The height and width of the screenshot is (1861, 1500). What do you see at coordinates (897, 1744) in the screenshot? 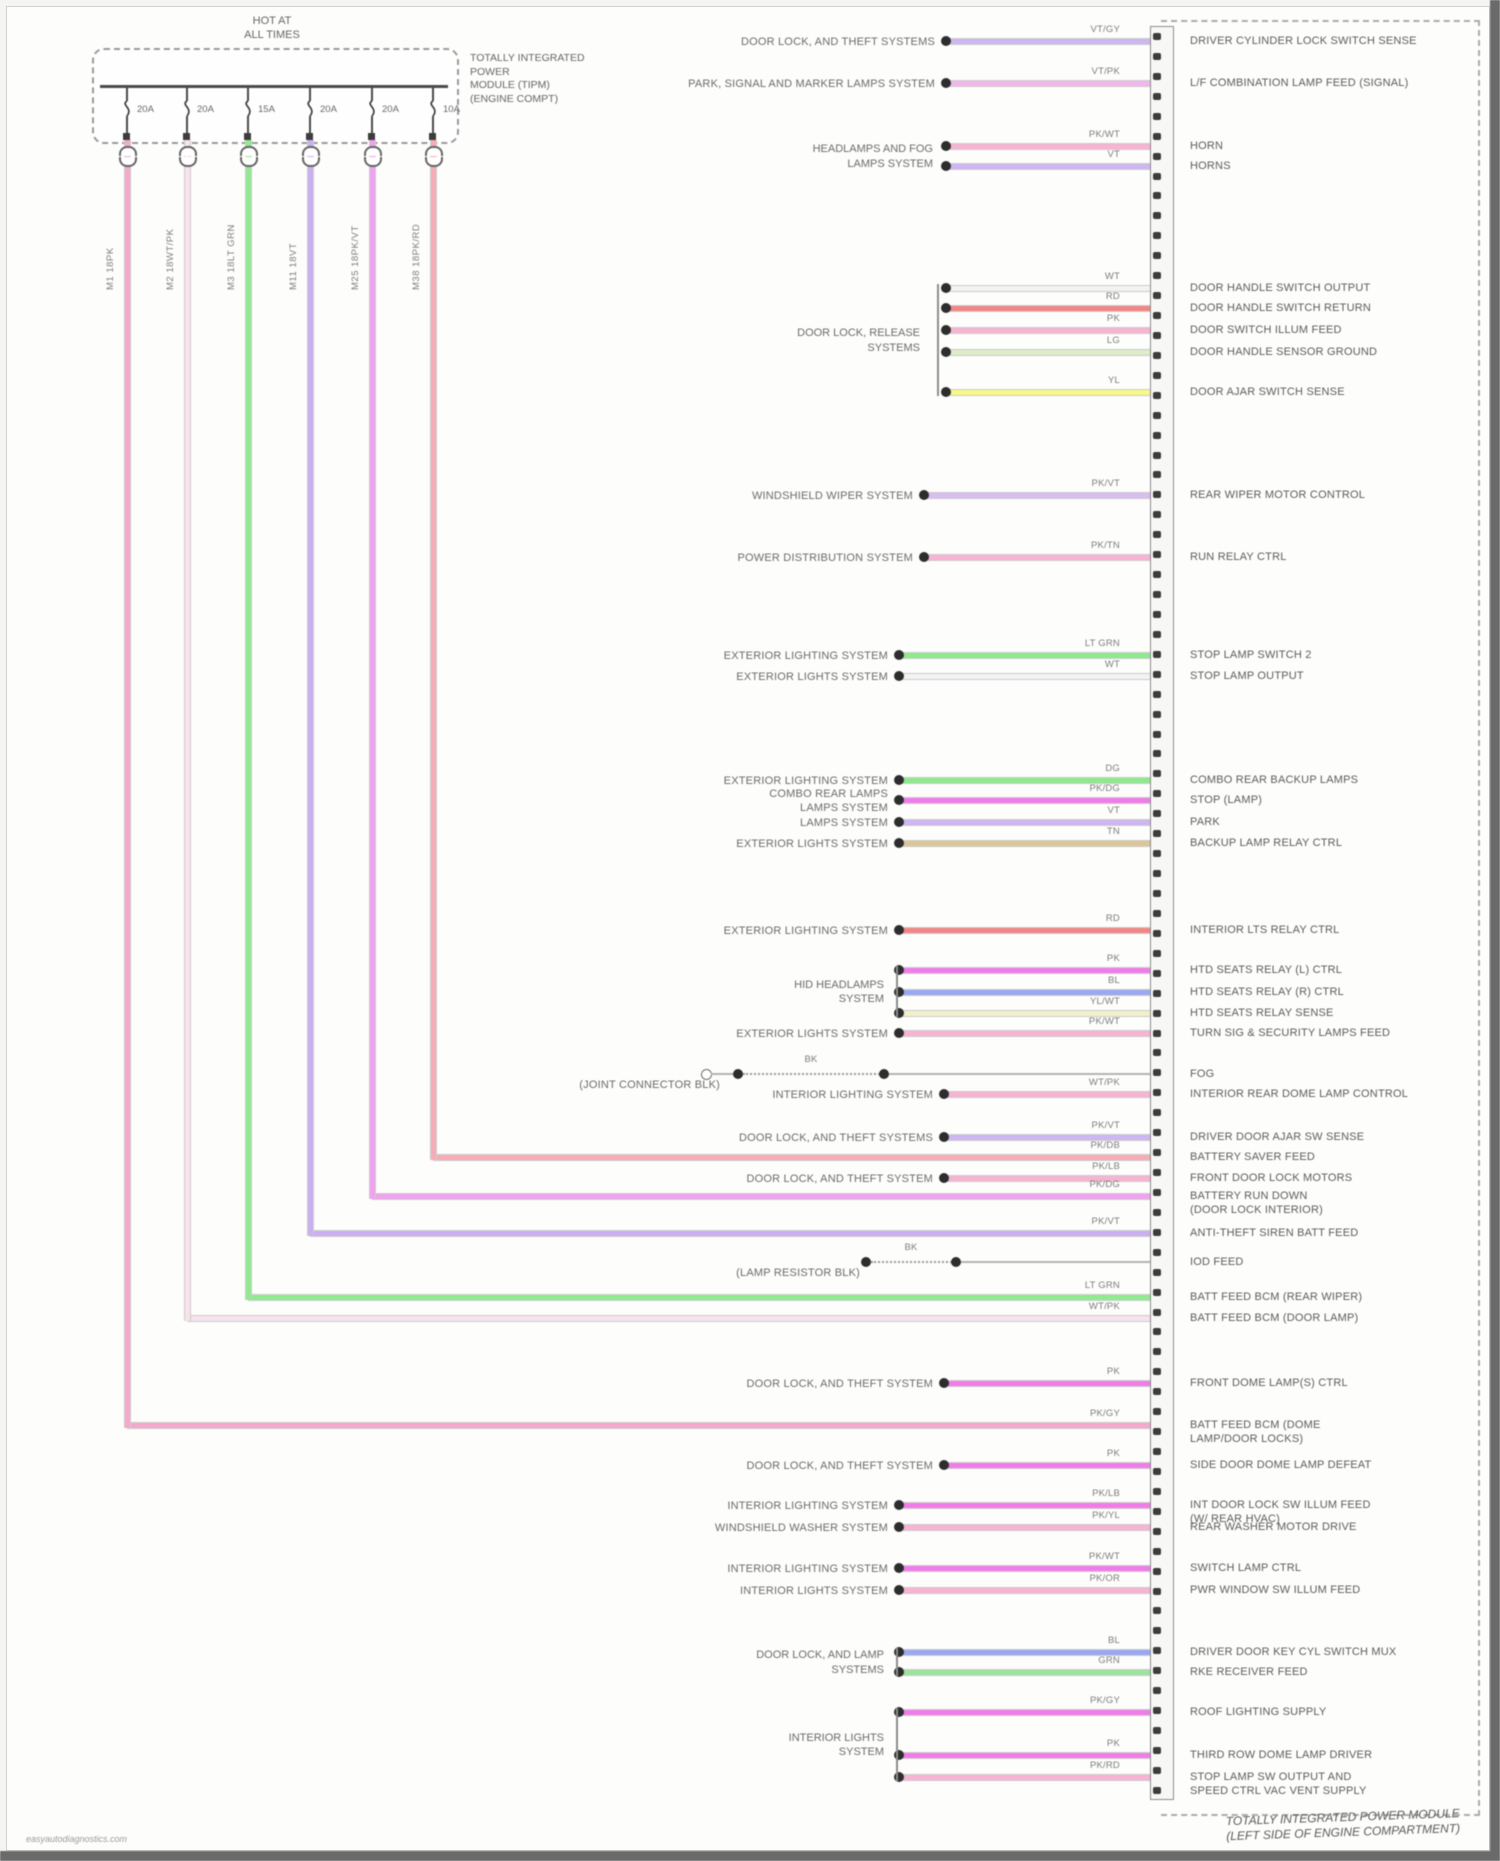
I see `group-bracket` at bounding box center [897, 1744].